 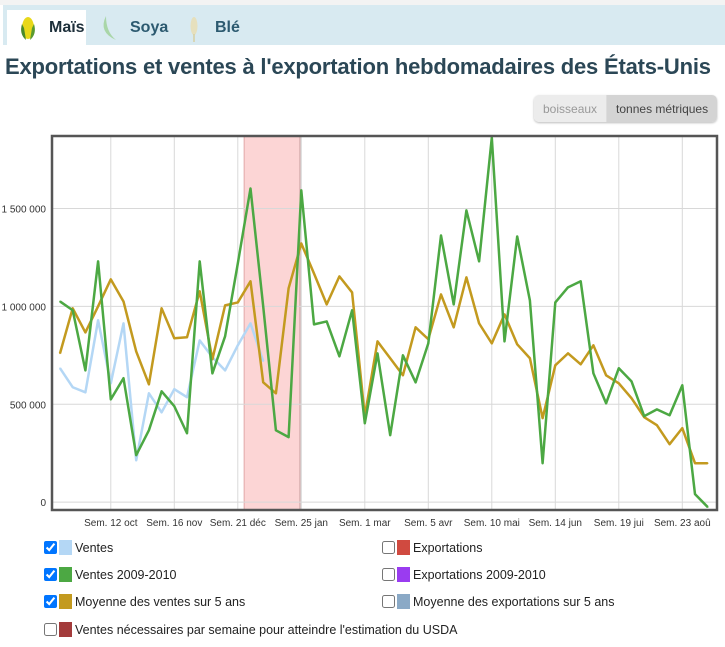 I want to click on legend-item: Ventes, so click(x=78, y=547).